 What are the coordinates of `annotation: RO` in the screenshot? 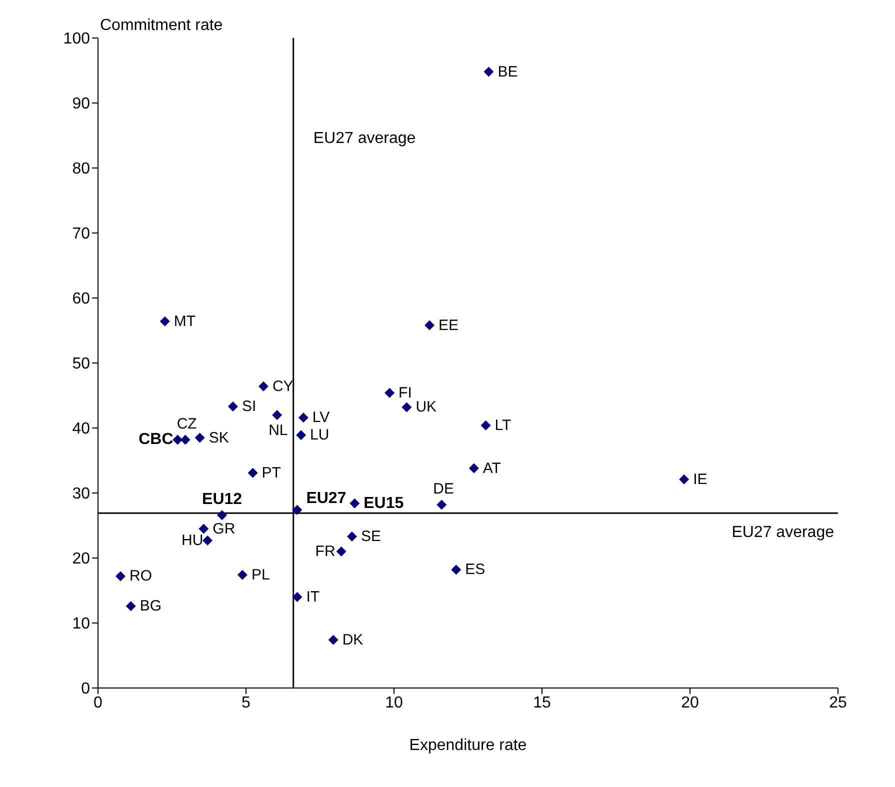 It's located at (140, 576).